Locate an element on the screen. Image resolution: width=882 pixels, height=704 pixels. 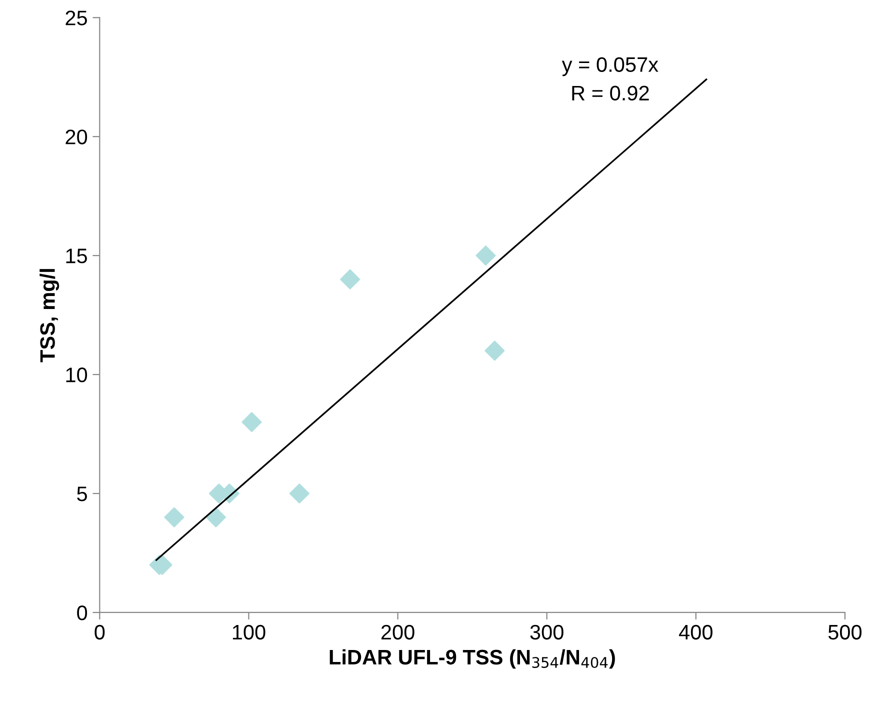
y-tick-label: 15 is located at coordinates (76, 256).